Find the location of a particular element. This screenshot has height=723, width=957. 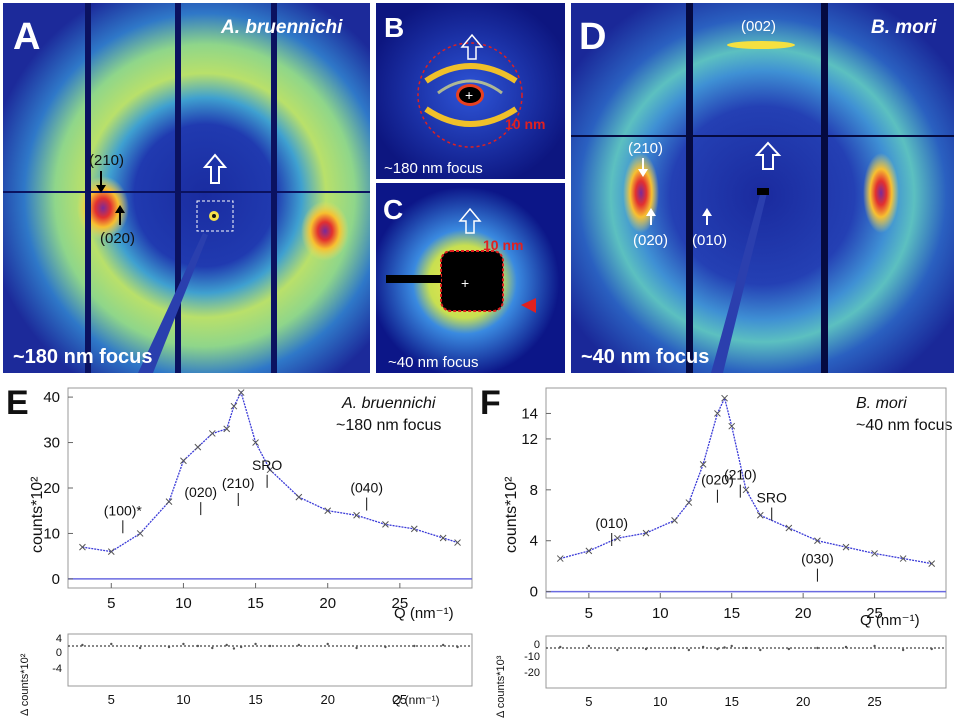

panel-c-scale: 10 nm is located at coordinates (503, 245).